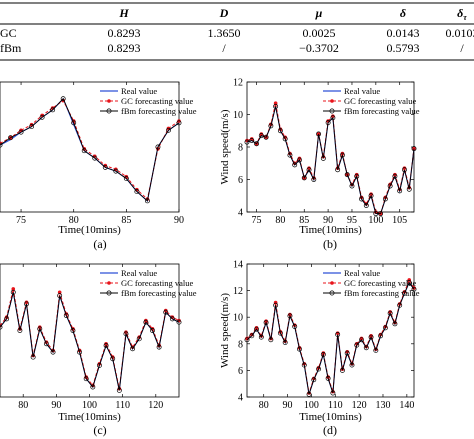 The image size is (474, 439). What do you see at coordinates (238, 318) in the screenshot?
I see `y-tick-label: 10` at bounding box center [238, 318].